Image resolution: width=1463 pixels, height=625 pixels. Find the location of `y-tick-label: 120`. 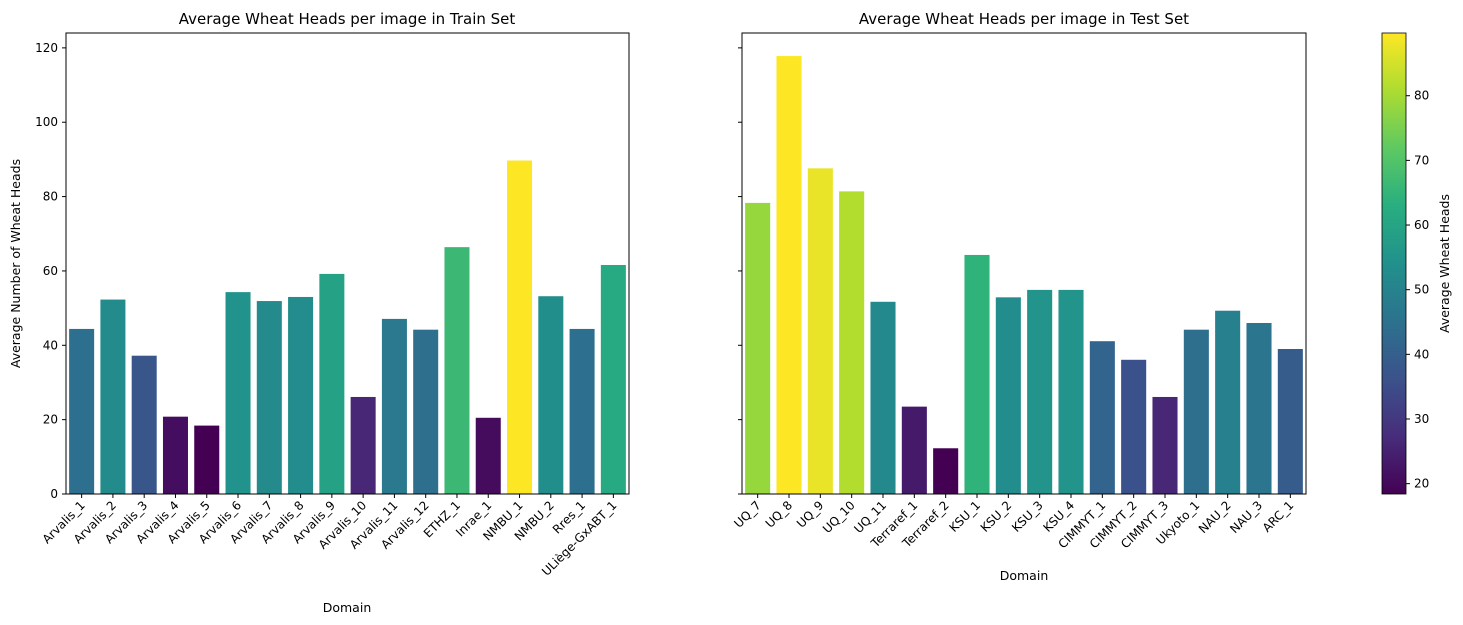

y-tick-label: 120 is located at coordinates (46, 48).